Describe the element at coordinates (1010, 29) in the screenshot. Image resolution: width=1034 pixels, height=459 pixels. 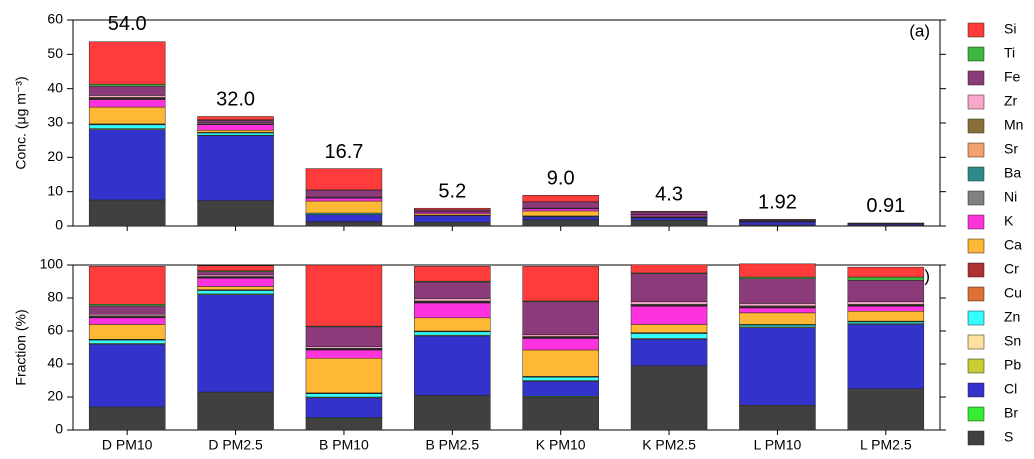
I see `legend-label: Si` at that location.